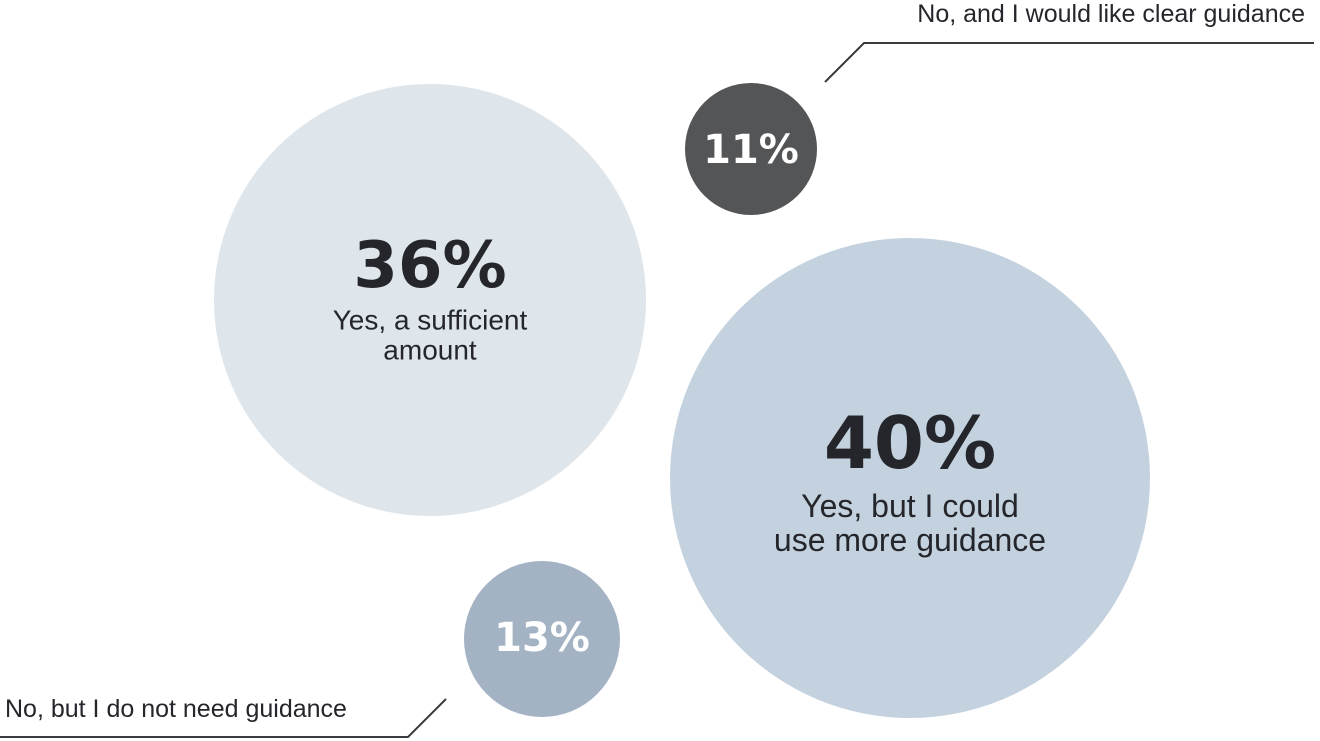  What do you see at coordinates (910, 443) in the screenshot?
I see `bubble-percent-label: 40%` at bounding box center [910, 443].